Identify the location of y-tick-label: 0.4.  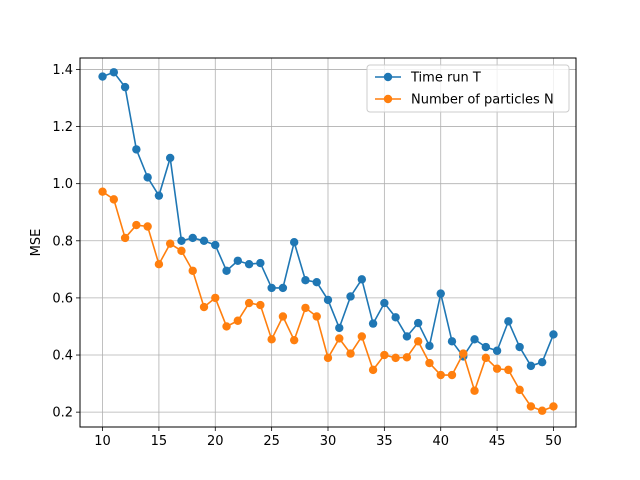
(62, 356).